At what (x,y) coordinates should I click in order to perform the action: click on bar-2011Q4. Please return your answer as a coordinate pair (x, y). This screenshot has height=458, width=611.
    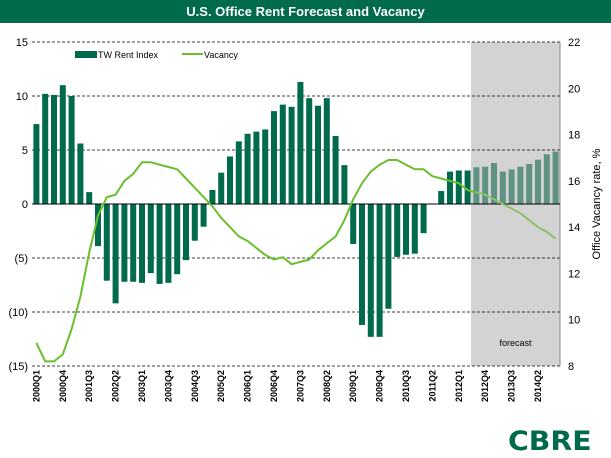
    Looking at the image, I should click on (450, 187).